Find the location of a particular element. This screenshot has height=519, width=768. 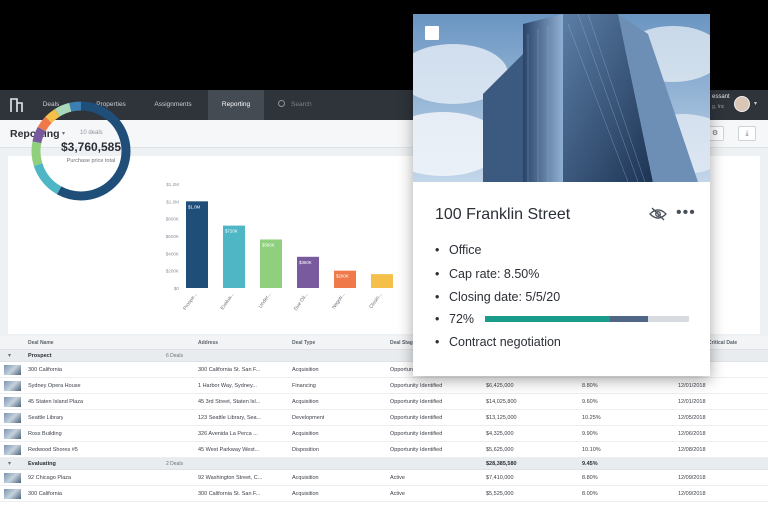

deal-progress-bar is located at coordinates (587, 319).